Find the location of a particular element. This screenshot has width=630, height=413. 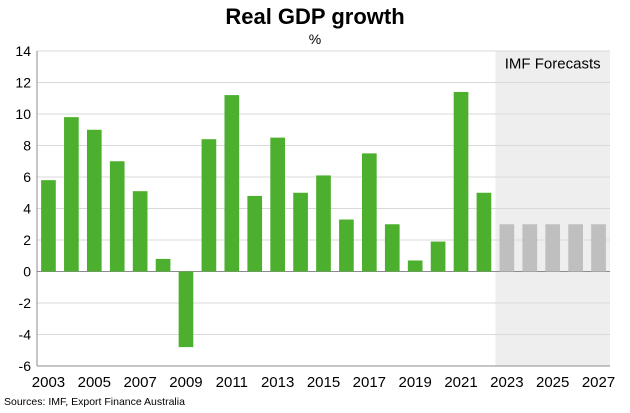

x-tick-label: 2021 is located at coordinates (460, 382).